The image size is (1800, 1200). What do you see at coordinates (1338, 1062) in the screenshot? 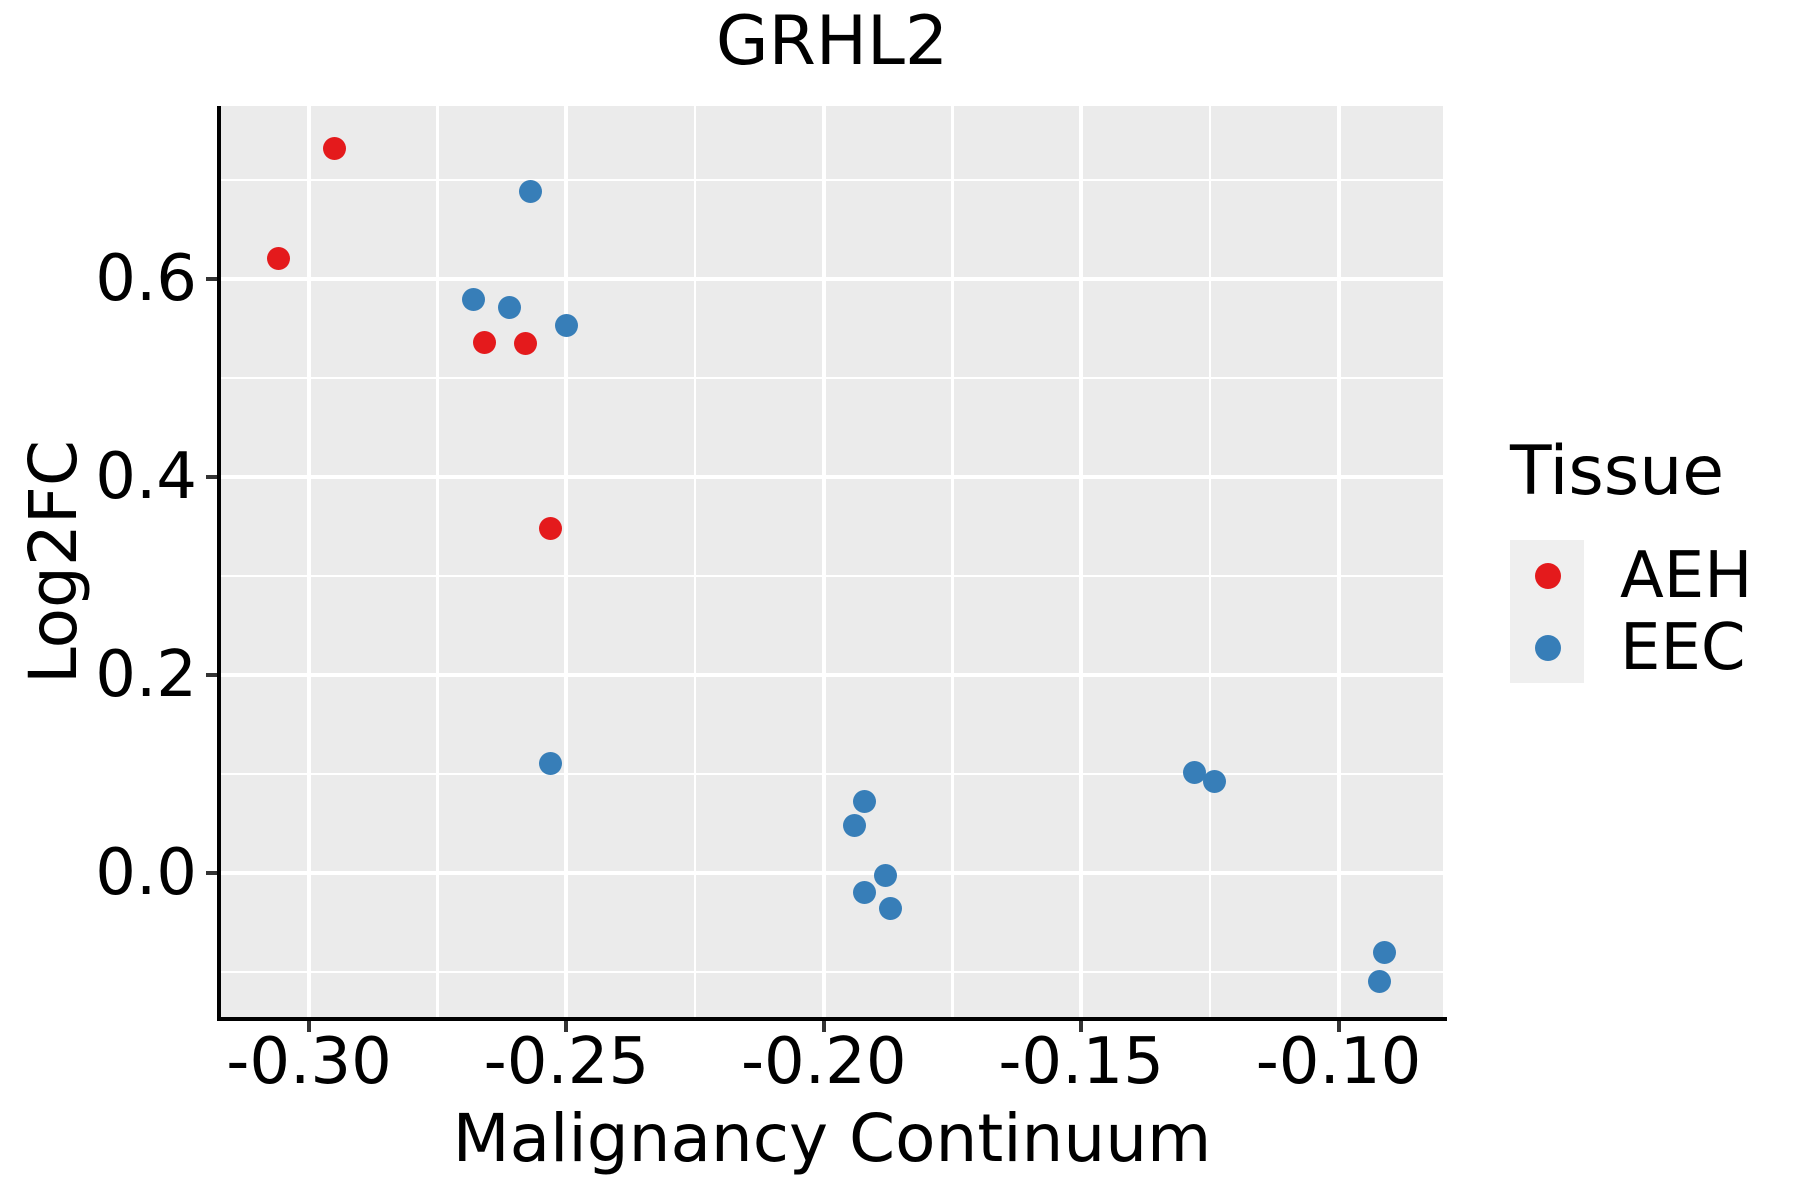
I see `x-tick-label: -0.10` at bounding box center [1338, 1062].